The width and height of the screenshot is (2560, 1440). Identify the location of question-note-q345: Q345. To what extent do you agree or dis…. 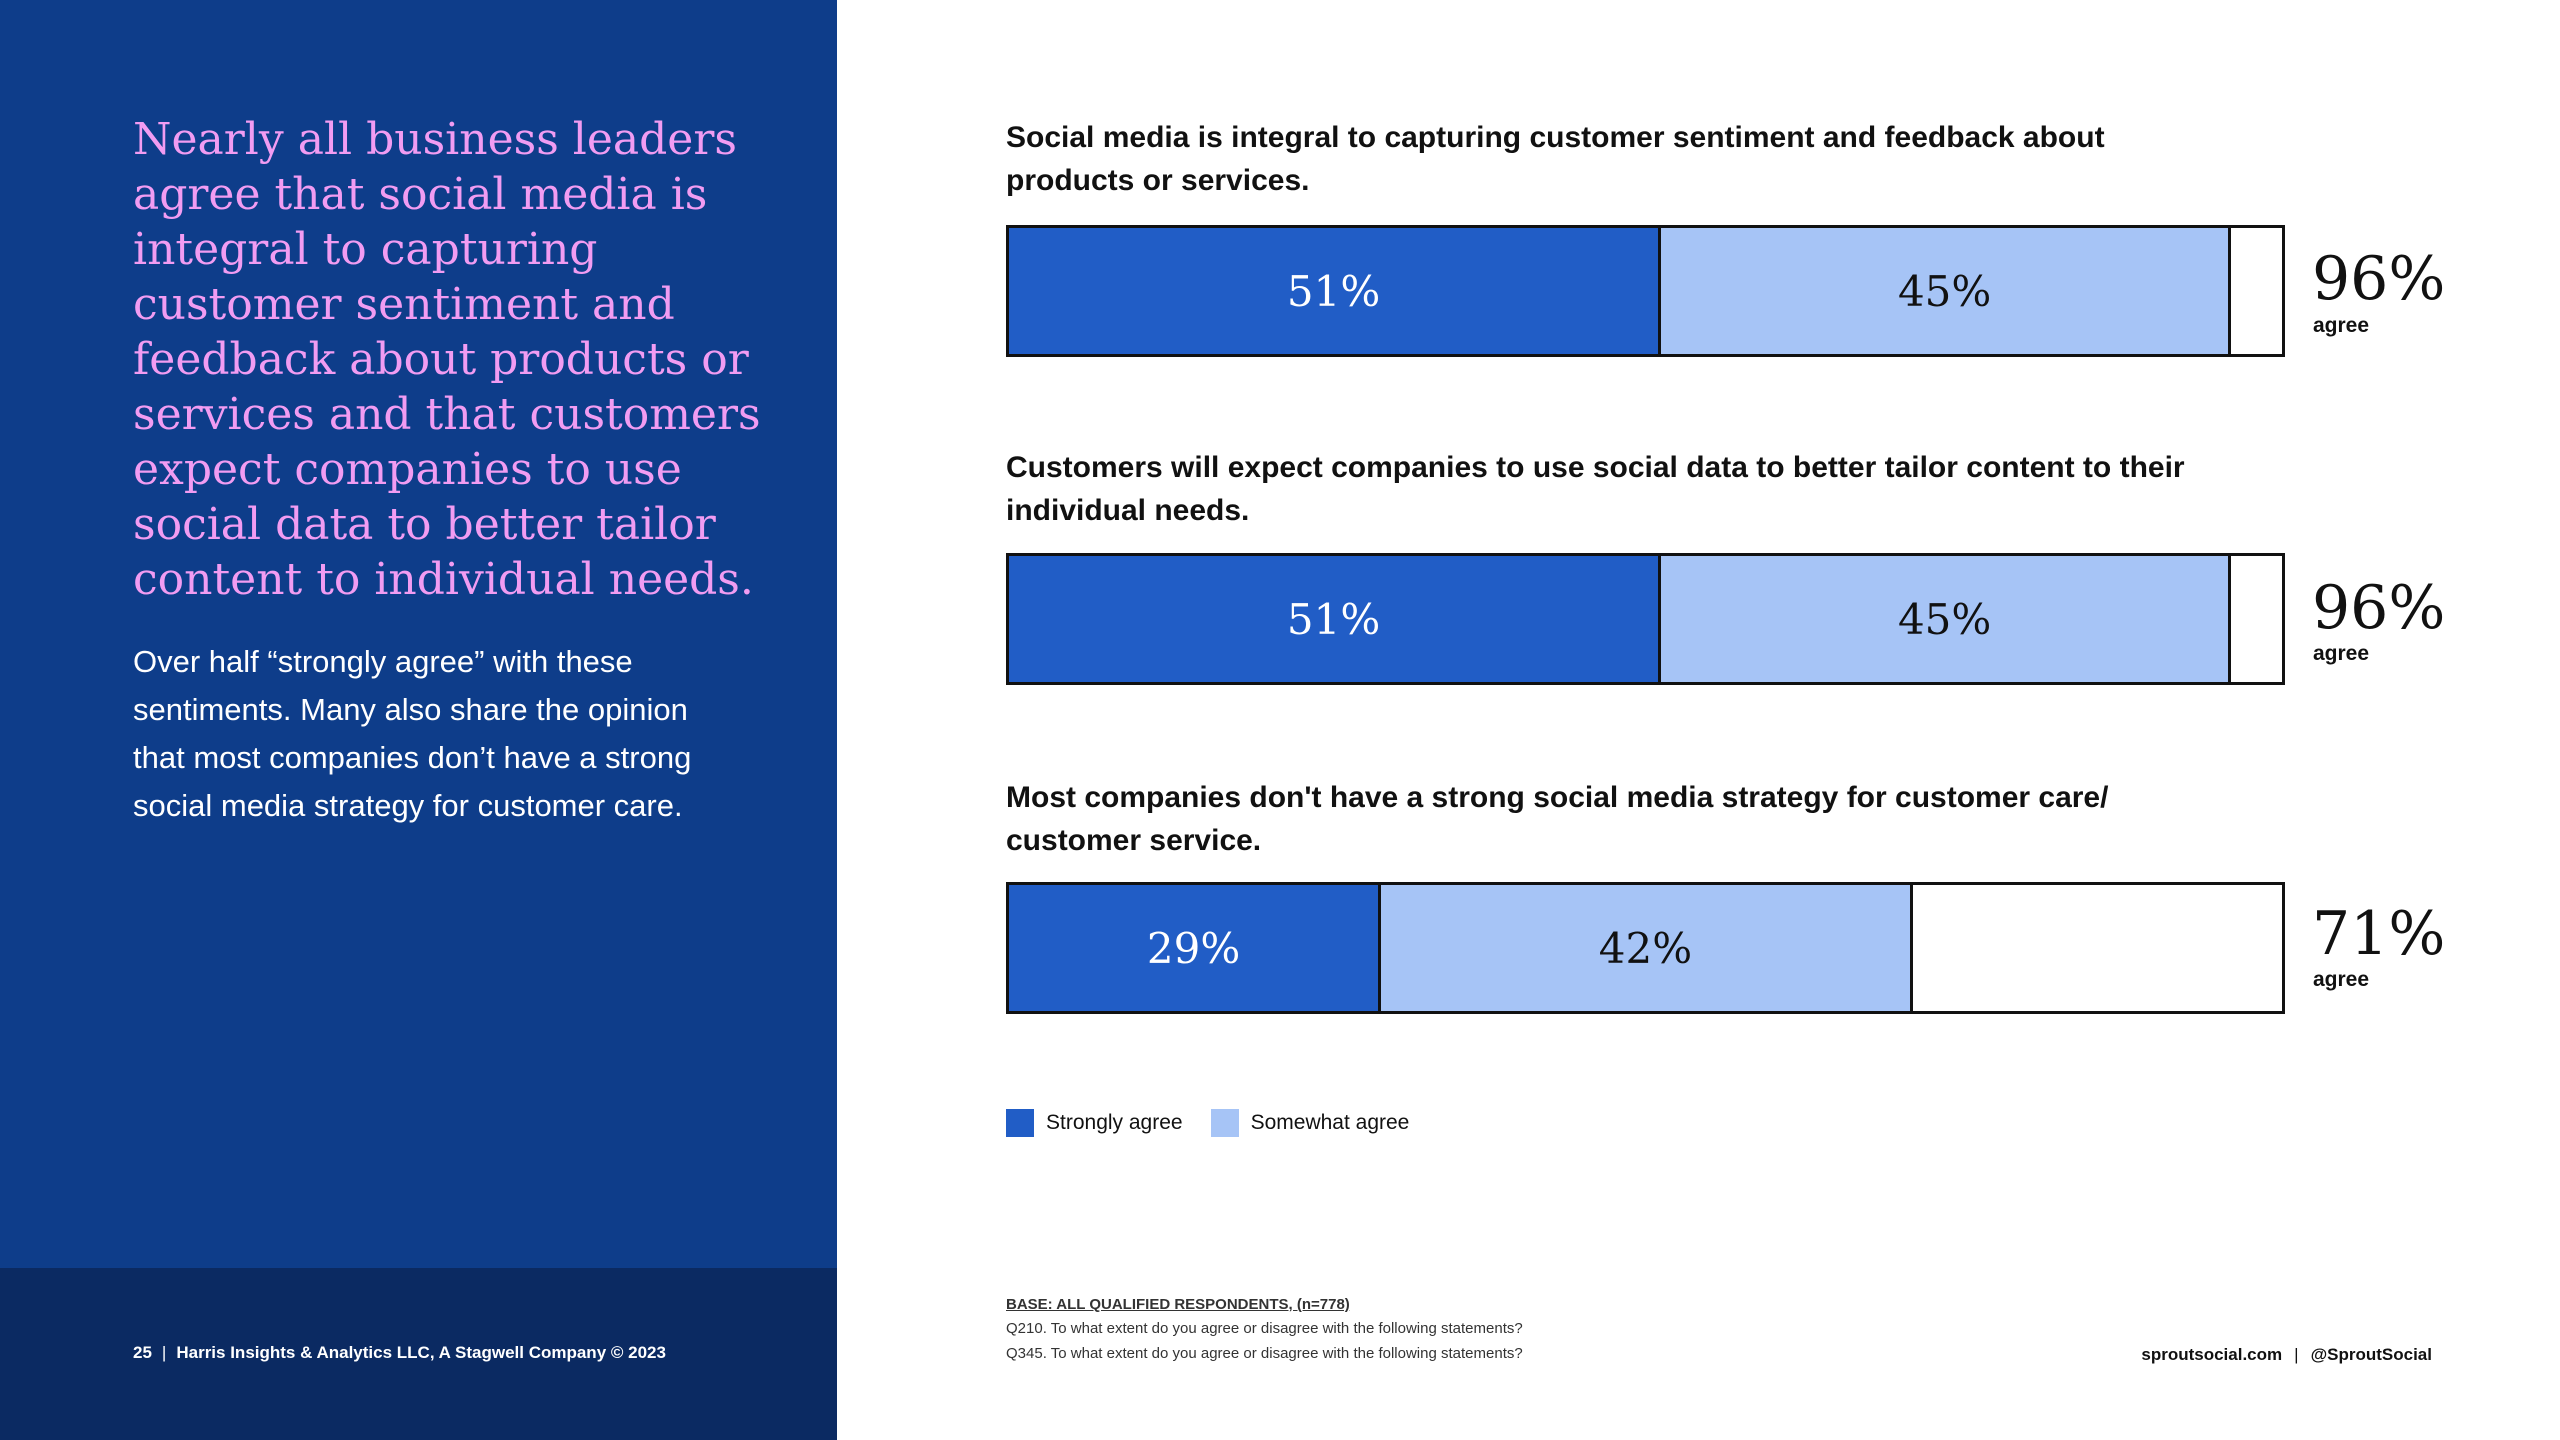
(1264, 1353).